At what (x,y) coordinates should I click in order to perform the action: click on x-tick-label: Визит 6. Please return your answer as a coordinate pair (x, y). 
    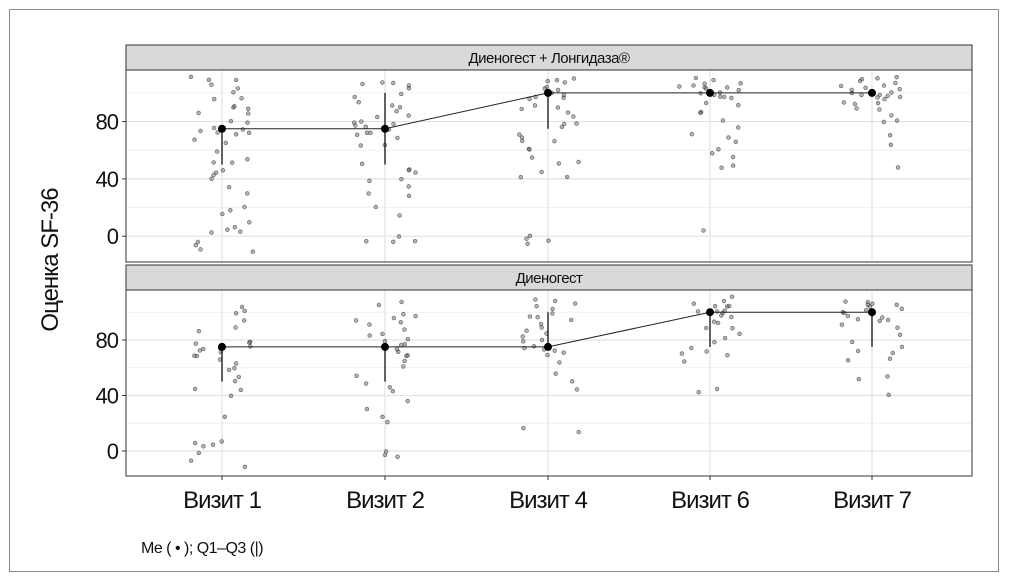
    Looking at the image, I should click on (710, 500).